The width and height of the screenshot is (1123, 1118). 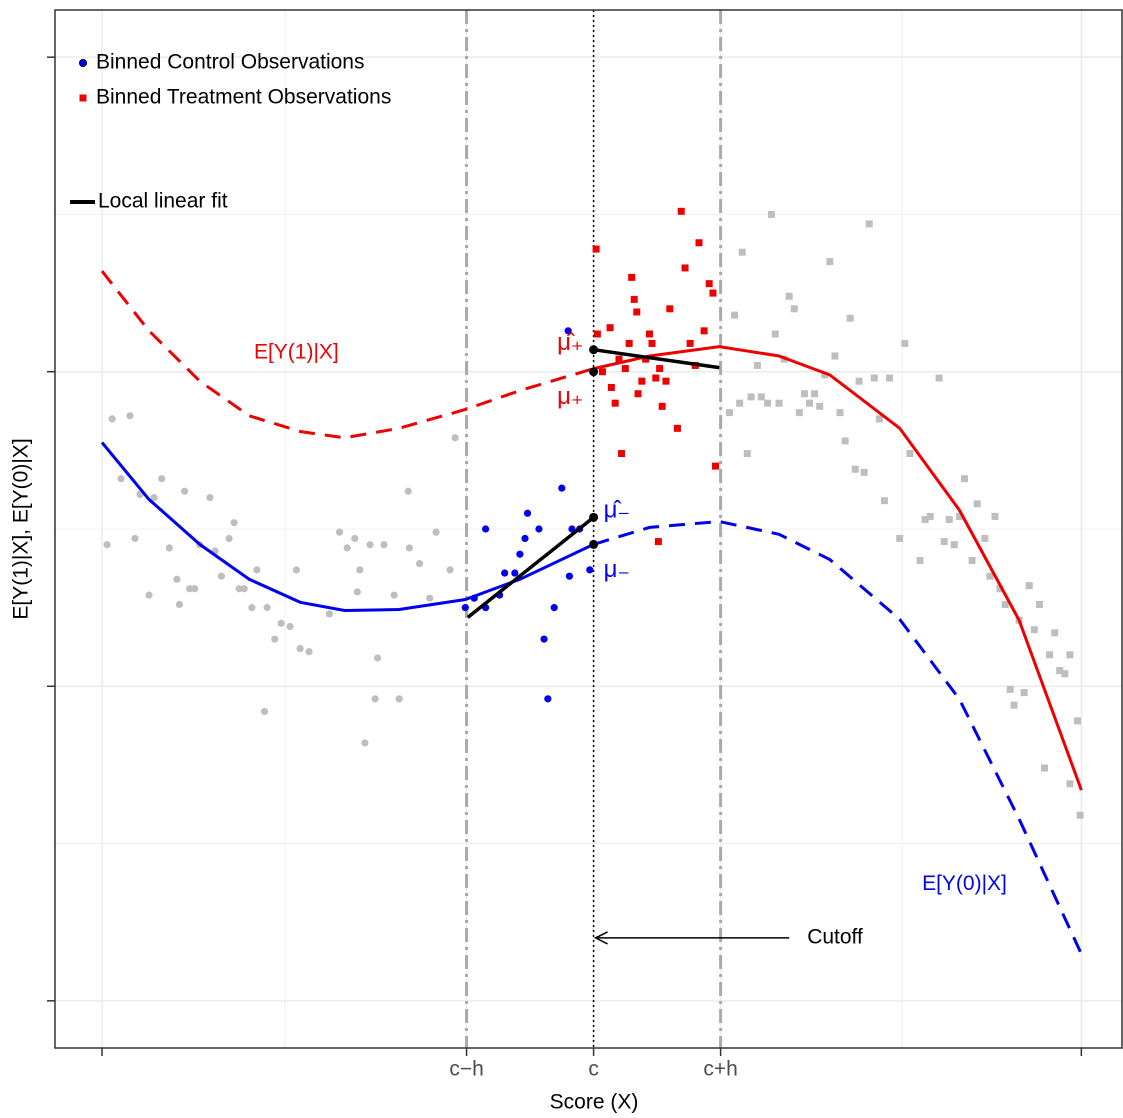 I want to click on legend-label: Local linear fit, so click(x=163, y=201).